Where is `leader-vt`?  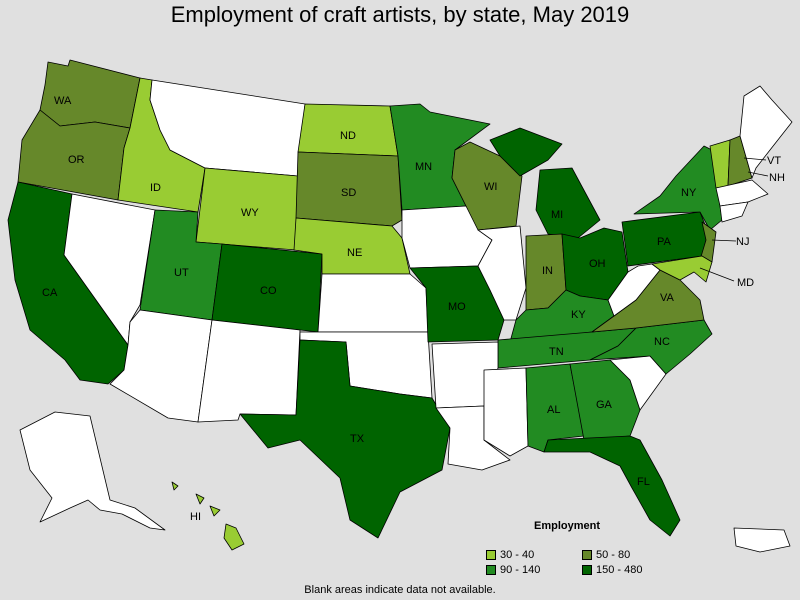 leader-vt is located at coordinates (755, 159).